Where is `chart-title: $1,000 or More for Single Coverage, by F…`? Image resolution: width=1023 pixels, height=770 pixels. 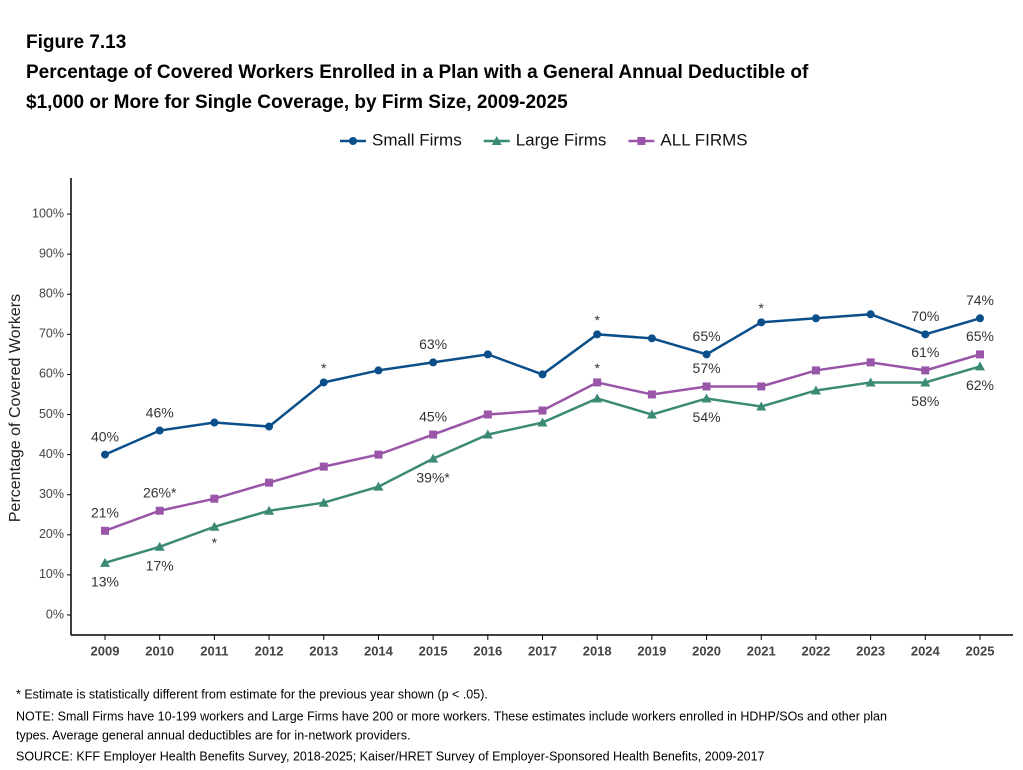
chart-title: $1,000 or More for Single Coverage, by F… is located at coordinates (297, 102).